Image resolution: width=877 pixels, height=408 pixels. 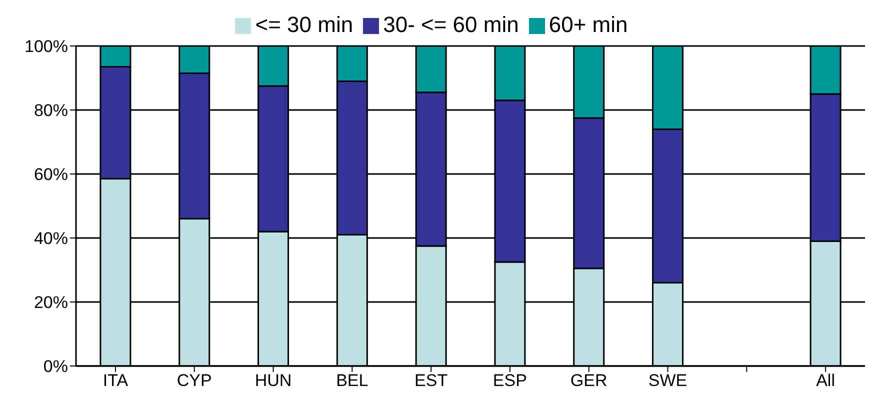 What do you see at coordinates (51, 302) in the screenshot?
I see `y-tick-label: 20%` at bounding box center [51, 302].